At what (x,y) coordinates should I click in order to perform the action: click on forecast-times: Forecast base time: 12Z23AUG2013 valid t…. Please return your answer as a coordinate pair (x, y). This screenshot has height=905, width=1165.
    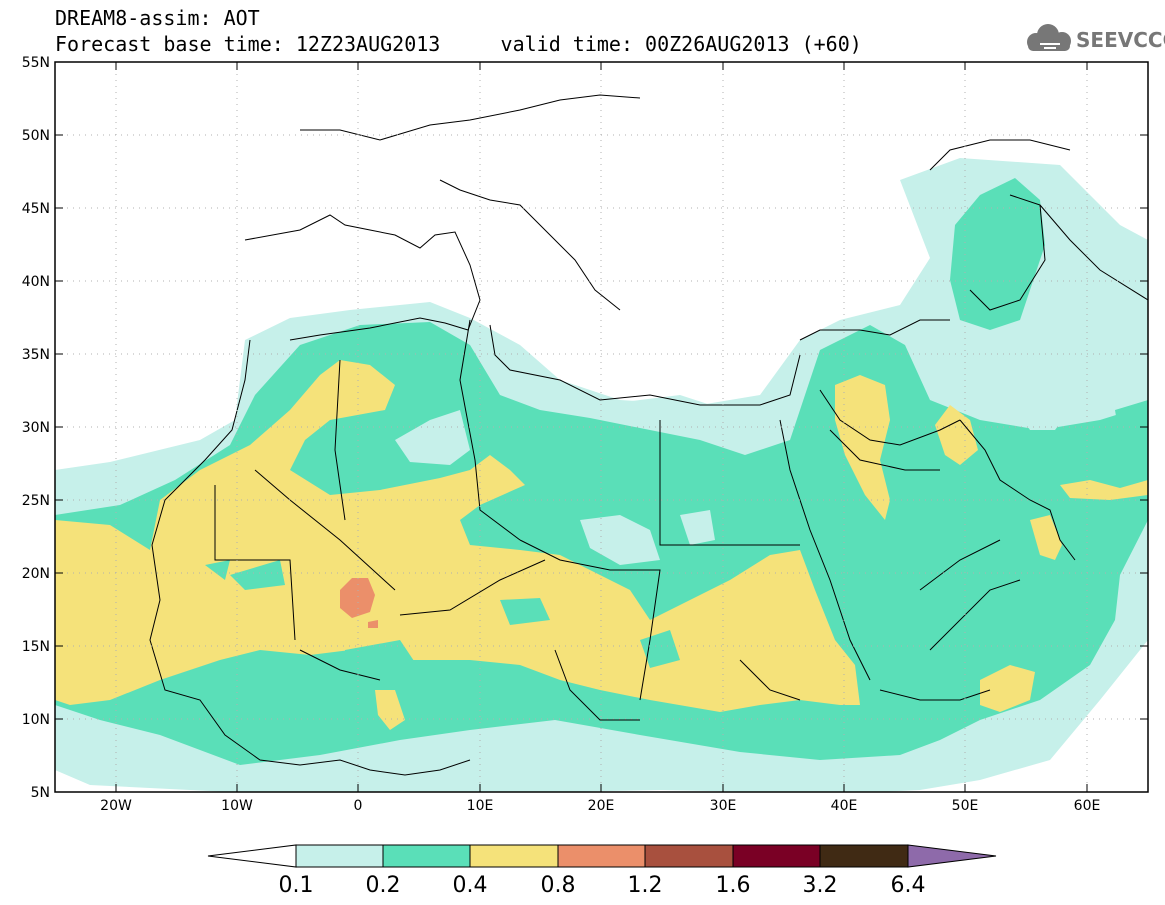
    Looking at the image, I should click on (458, 44).